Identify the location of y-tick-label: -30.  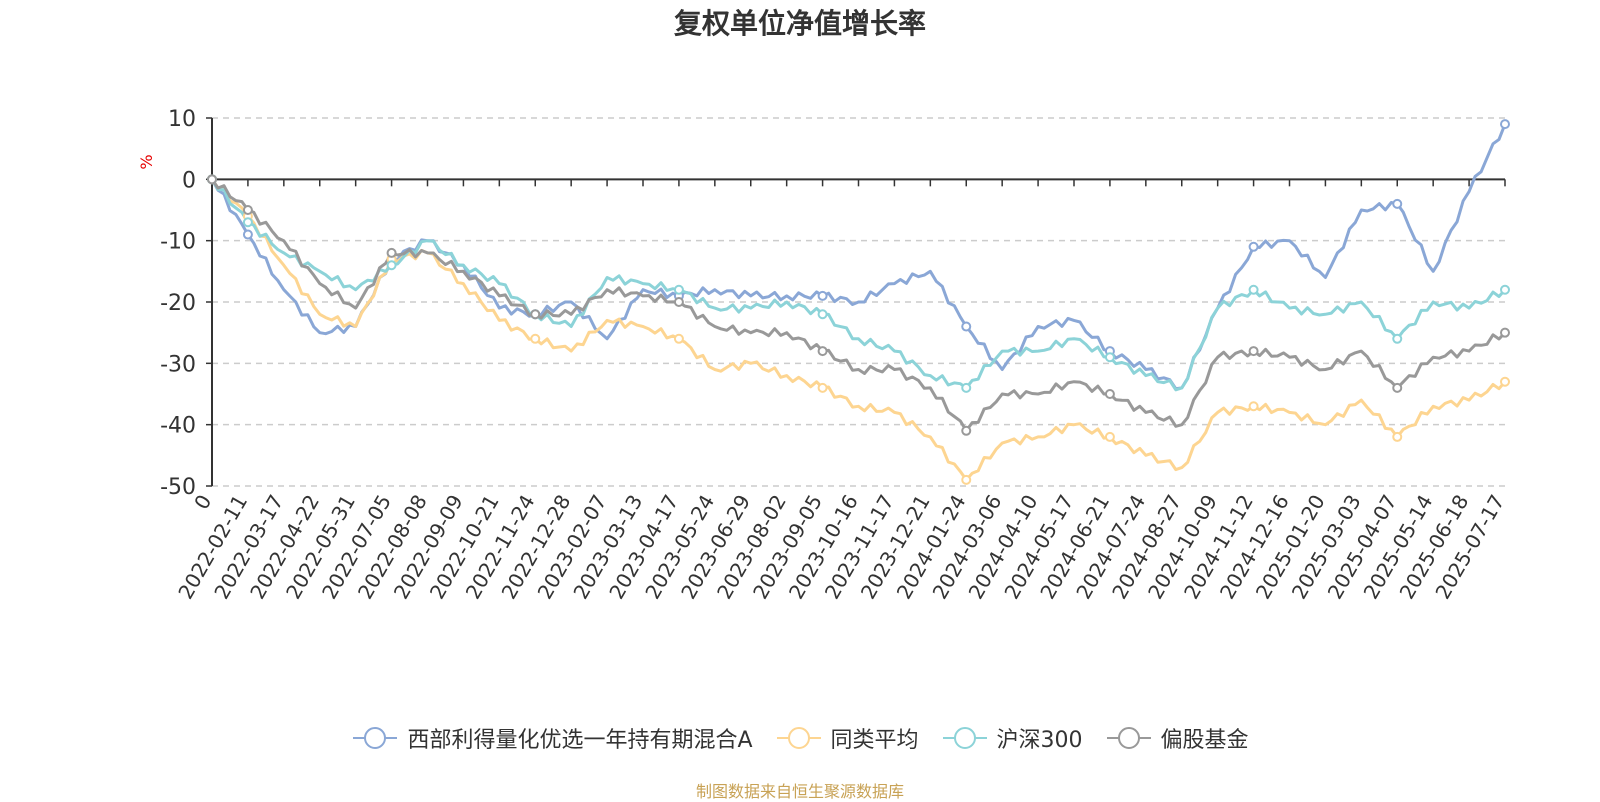
(178, 364).